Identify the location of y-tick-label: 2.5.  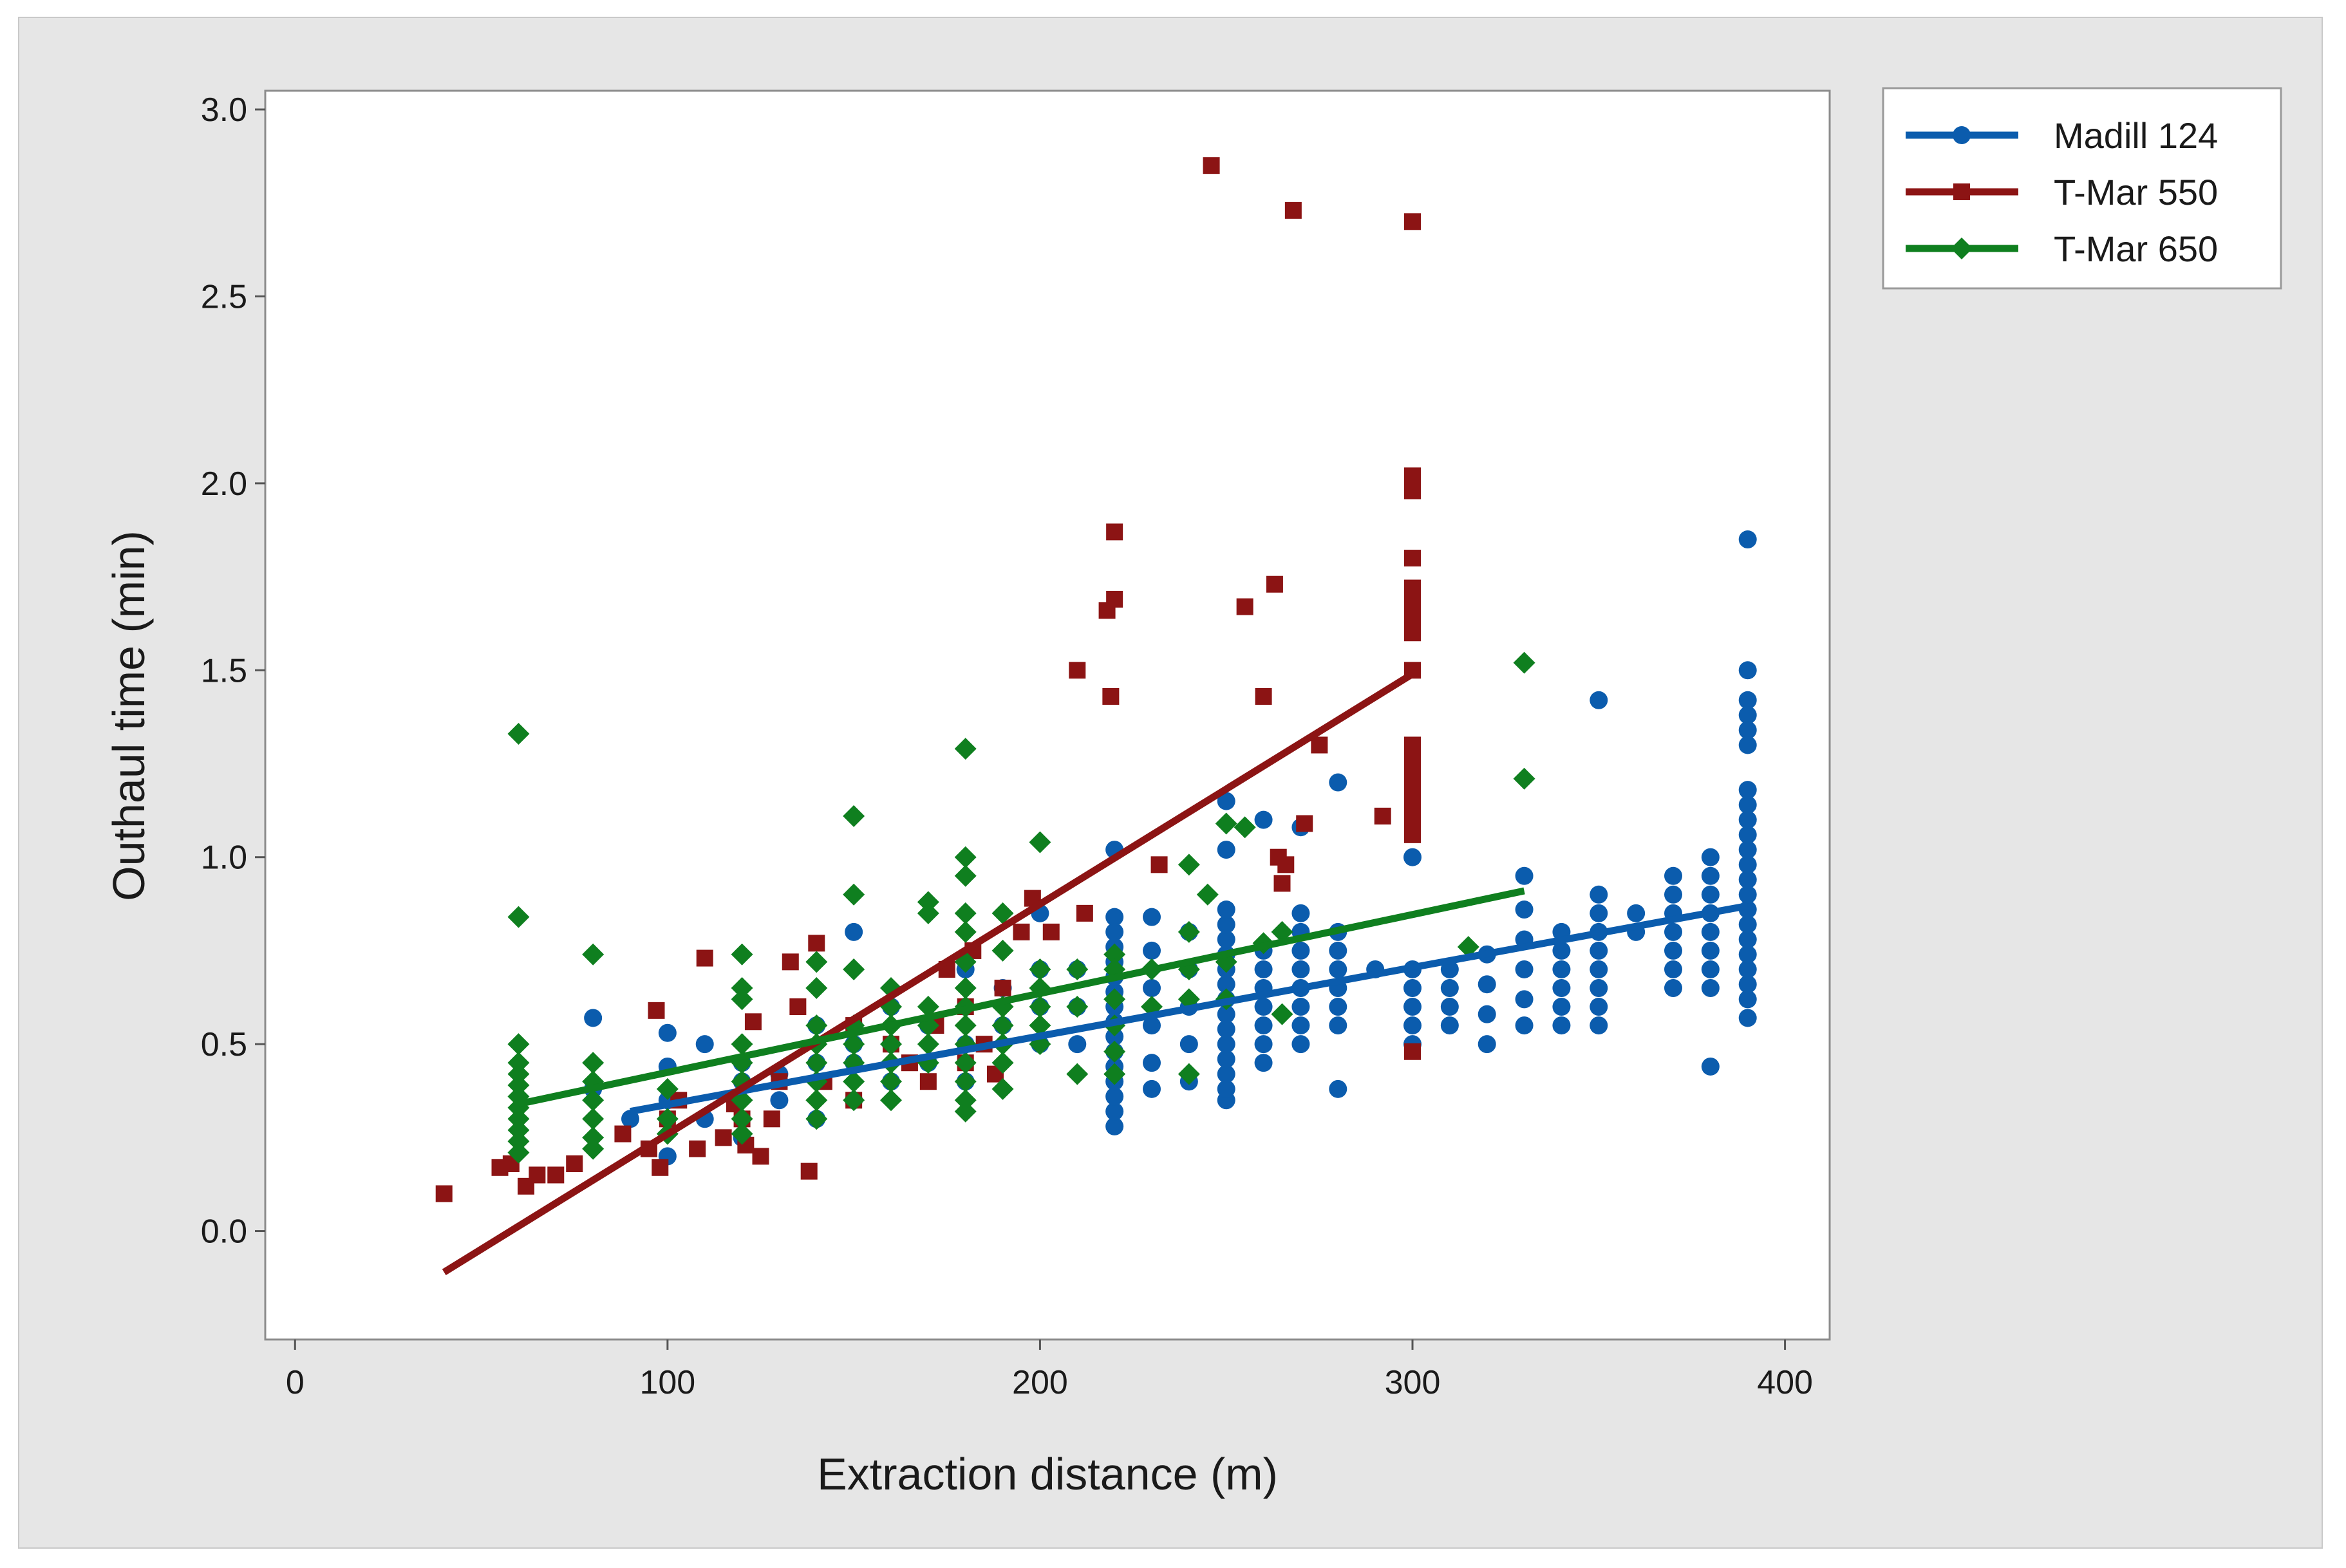
(224, 296).